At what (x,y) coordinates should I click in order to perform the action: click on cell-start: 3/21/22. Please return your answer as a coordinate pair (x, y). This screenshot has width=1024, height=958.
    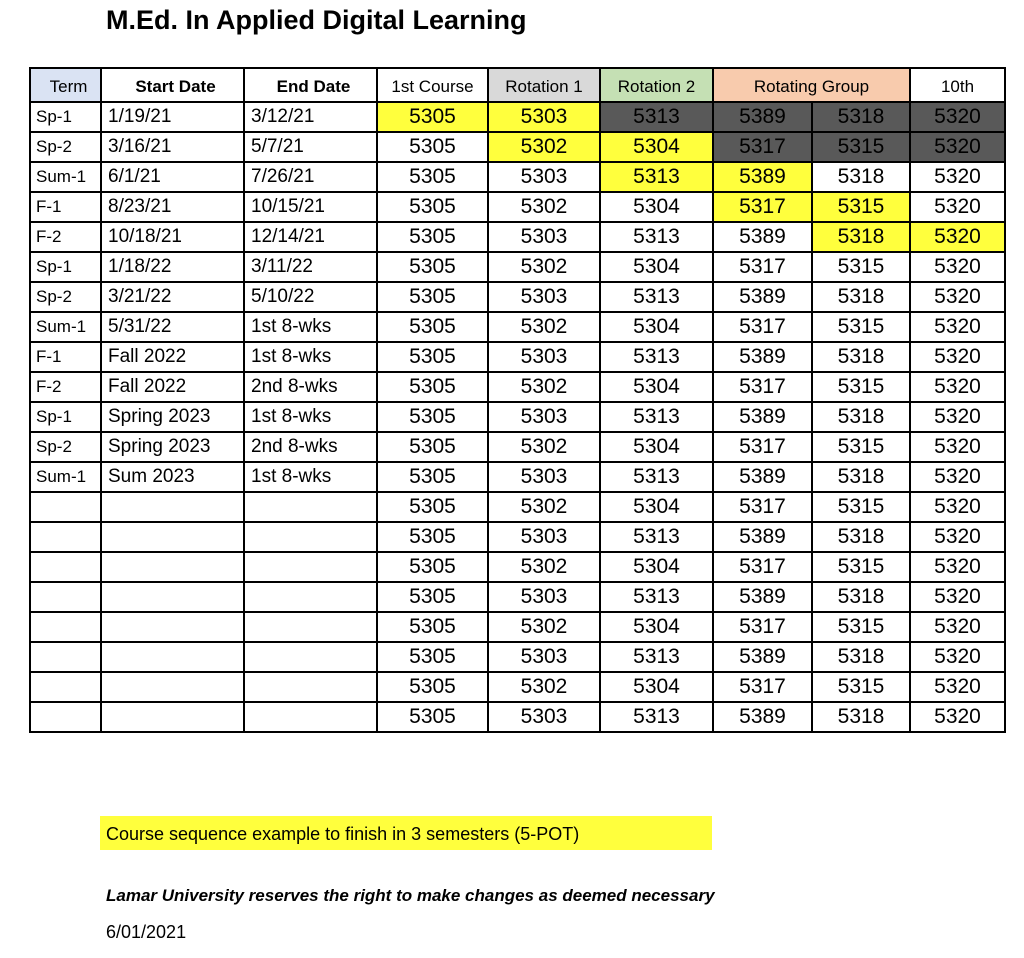
    Looking at the image, I should click on (172, 297).